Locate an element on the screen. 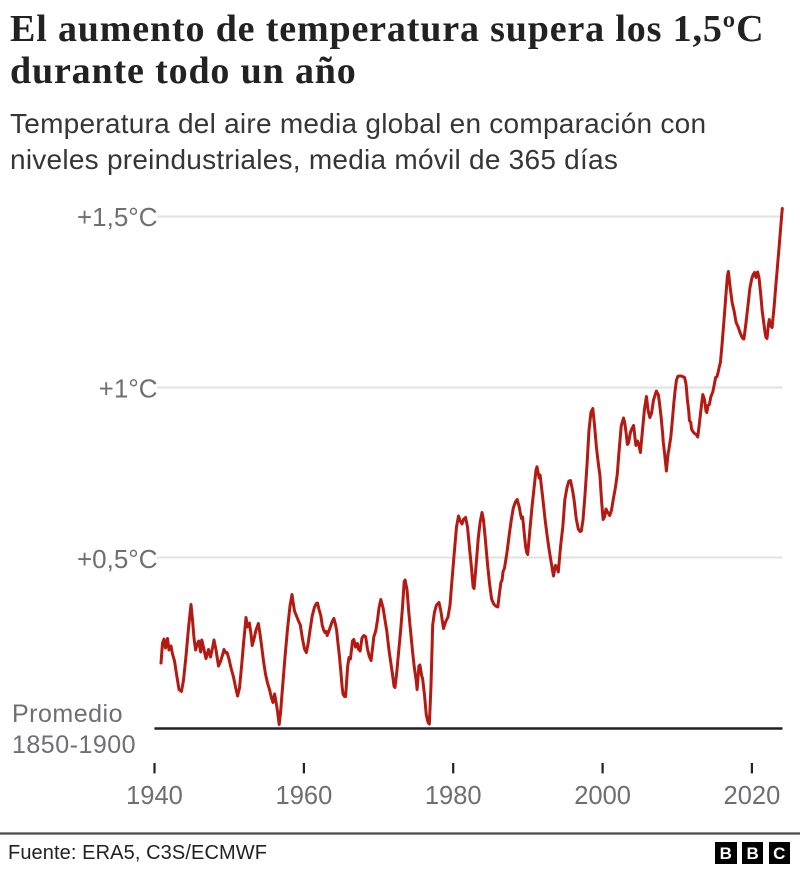 The width and height of the screenshot is (800, 872). svg-text: 1940 is located at coordinates (154, 796).